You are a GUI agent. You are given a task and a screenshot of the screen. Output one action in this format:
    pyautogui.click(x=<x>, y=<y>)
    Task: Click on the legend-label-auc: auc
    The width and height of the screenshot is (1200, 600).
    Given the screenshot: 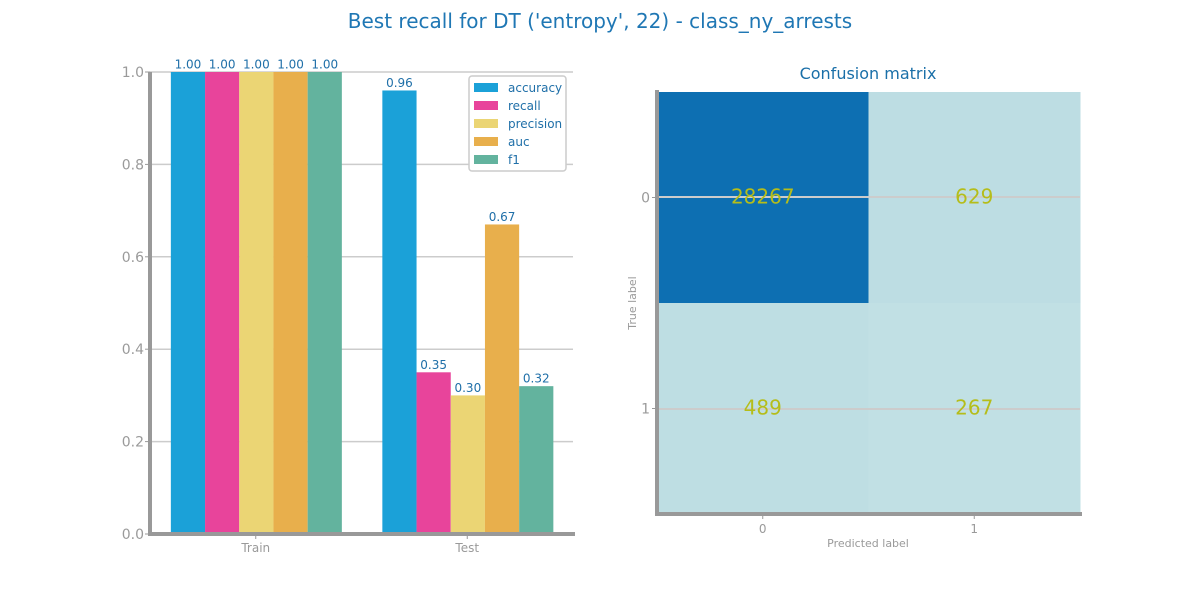 What is the action you would take?
    pyautogui.click(x=519, y=142)
    